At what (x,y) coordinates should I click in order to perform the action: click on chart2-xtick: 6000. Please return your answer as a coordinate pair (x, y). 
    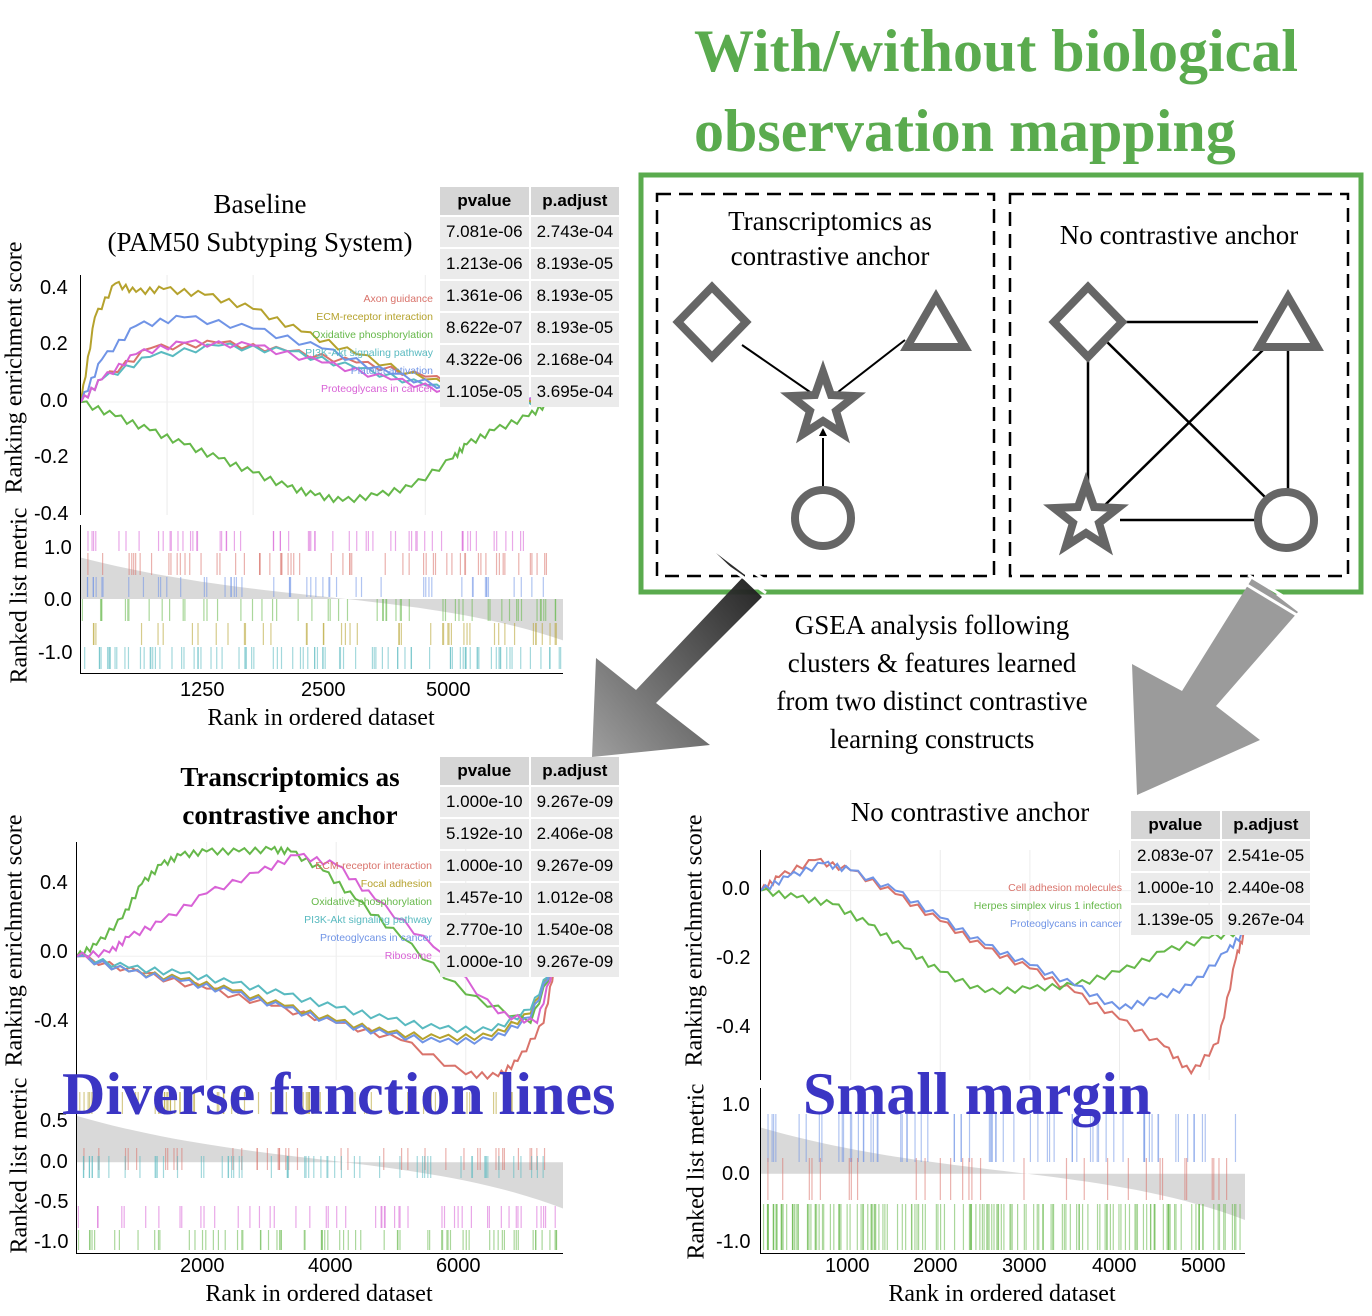
    Looking at the image, I should click on (458, 1266).